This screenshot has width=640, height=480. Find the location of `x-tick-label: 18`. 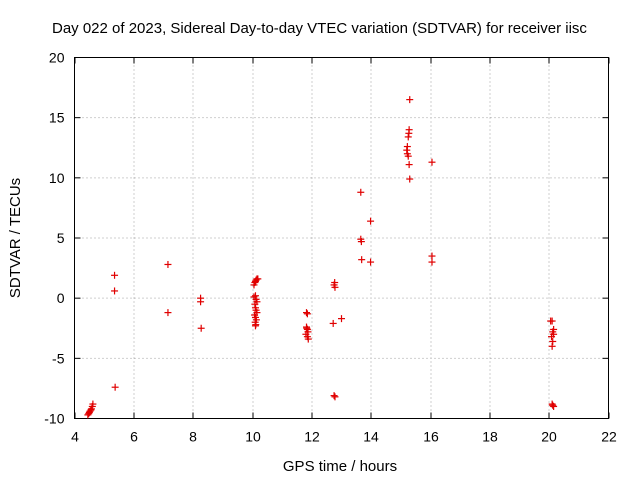

x-tick-label: 18 is located at coordinates (490, 437).